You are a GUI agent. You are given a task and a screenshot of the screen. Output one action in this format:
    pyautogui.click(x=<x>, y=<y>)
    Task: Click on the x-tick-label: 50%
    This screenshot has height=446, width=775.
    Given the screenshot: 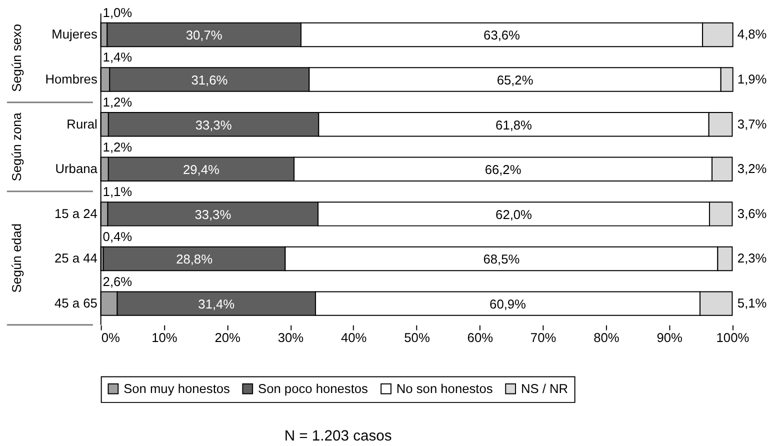 What is the action you would take?
    pyautogui.click(x=417, y=338)
    